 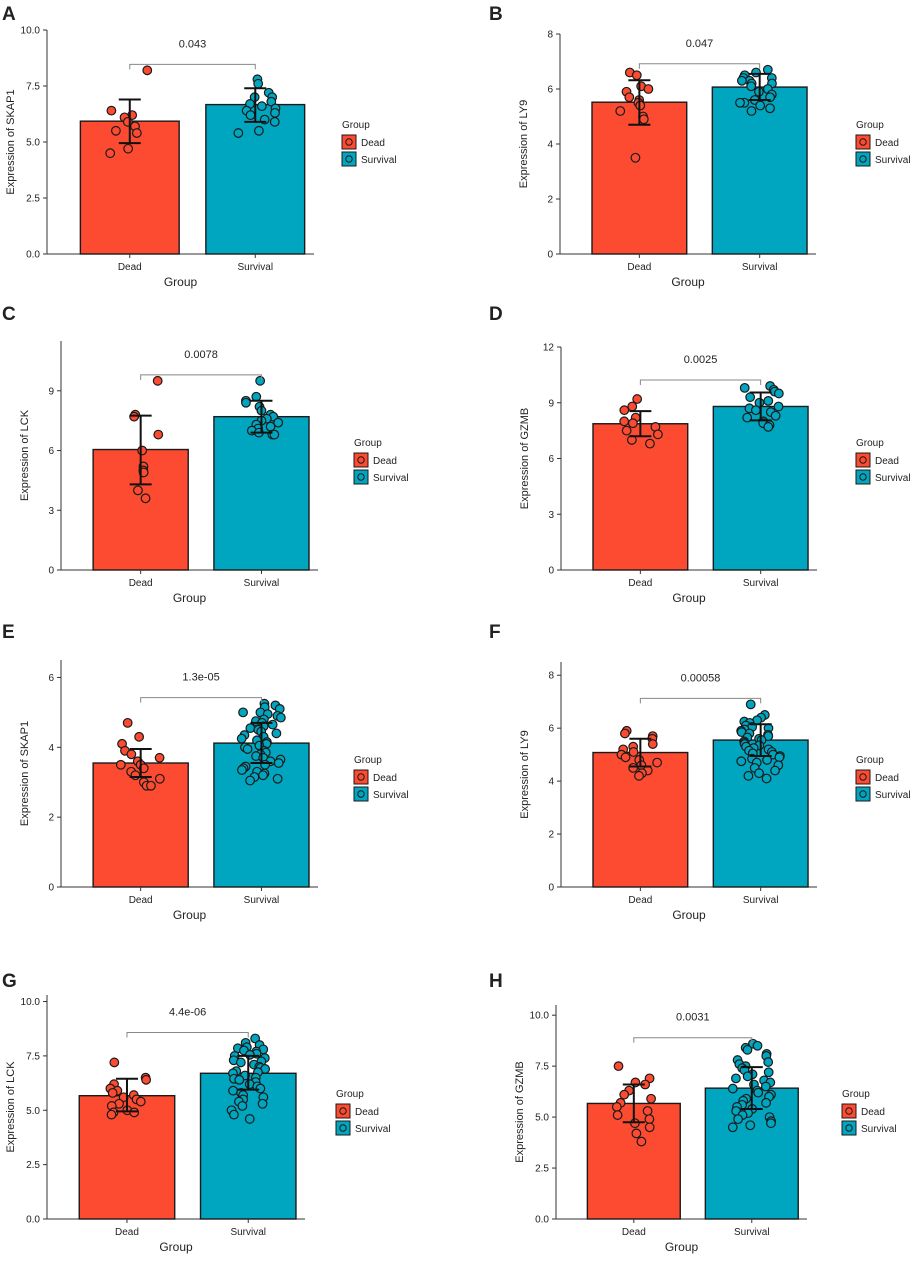 What do you see at coordinates (25, 455) in the screenshot?
I see `y-axis-label: Expression of LCK` at bounding box center [25, 455].